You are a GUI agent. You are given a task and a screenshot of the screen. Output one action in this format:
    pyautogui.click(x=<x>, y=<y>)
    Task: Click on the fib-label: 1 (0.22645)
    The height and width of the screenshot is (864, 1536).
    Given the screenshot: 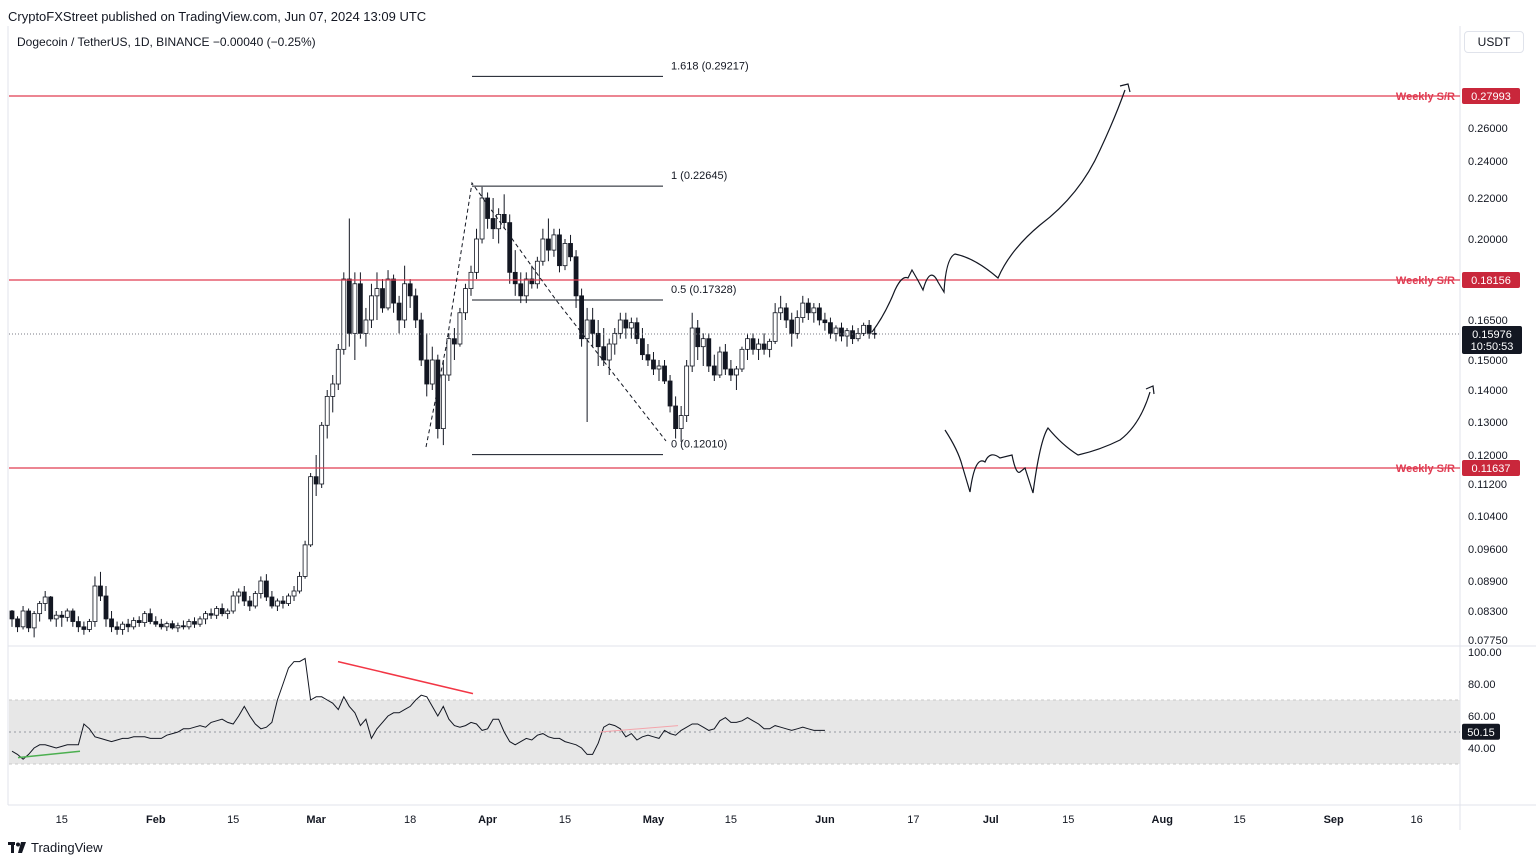 What is the action you would take?
    pyautogui.click(x=699, y=176)
    